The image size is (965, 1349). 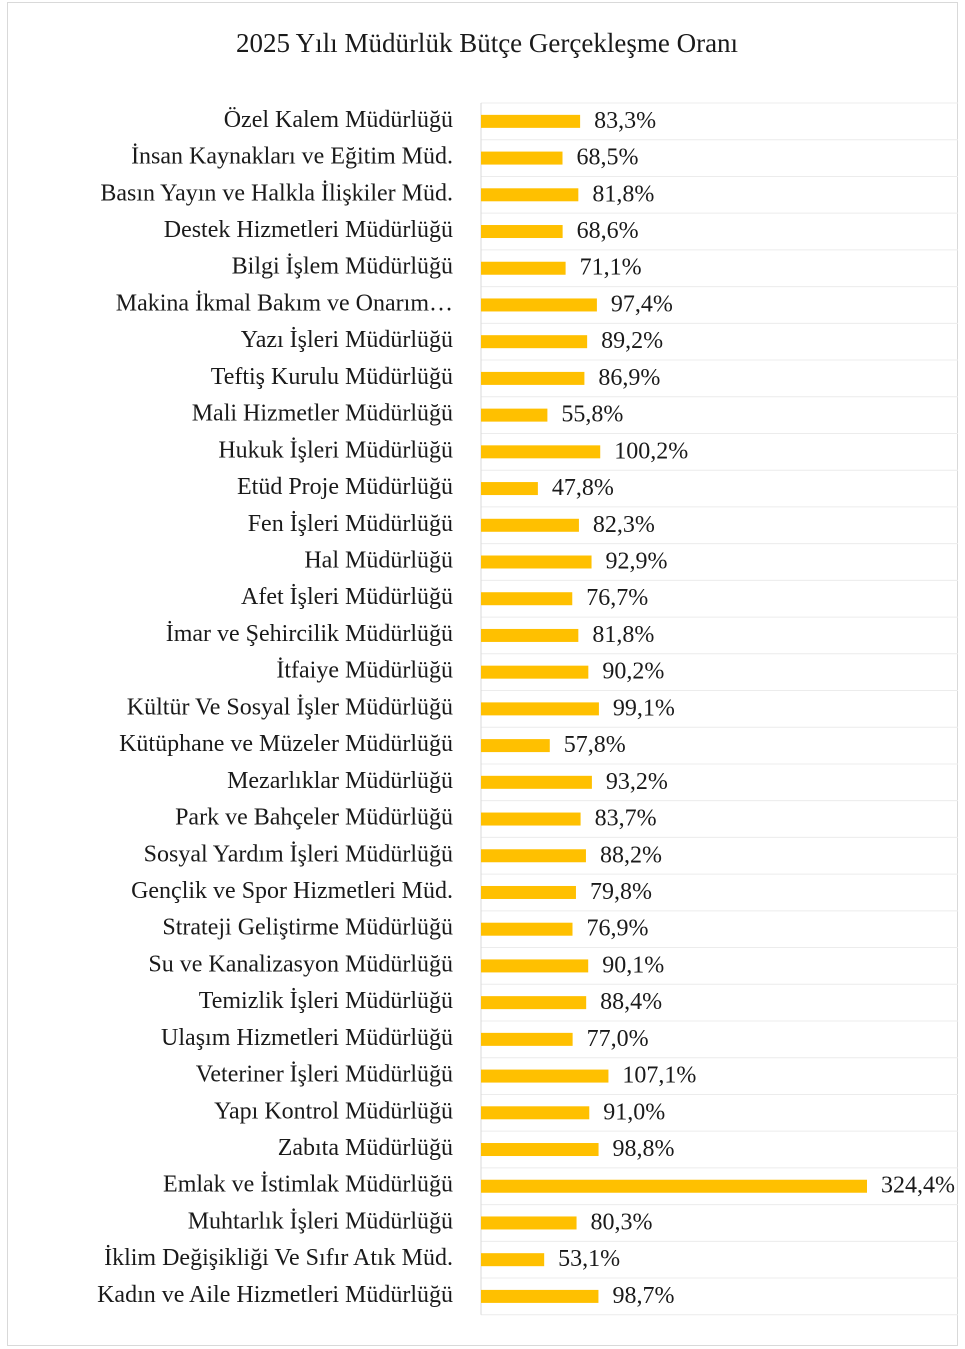 I want to click on y-tick-label: Kadın ve Aile Hizmetleri Müdürlüğü, so click(x=275, y=1295).